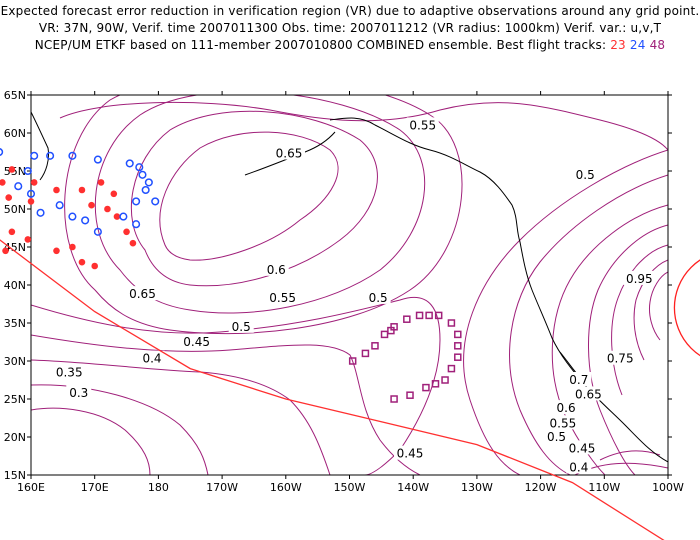 The height and width of the screenshot is (540, 700). I want to click on contour-label: 0.6, so click(566, 408).